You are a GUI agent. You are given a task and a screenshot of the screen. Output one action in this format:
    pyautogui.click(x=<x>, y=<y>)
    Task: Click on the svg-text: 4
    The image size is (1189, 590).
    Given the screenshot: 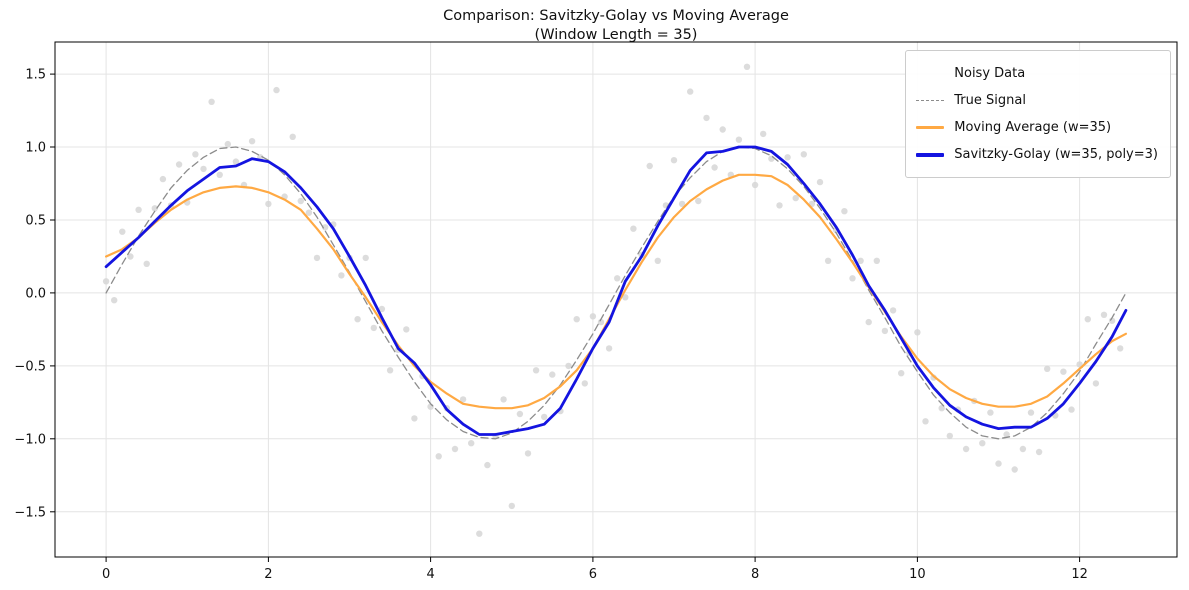 What is the action you would take?
    pyautogui.click(x=430, y=574)
    